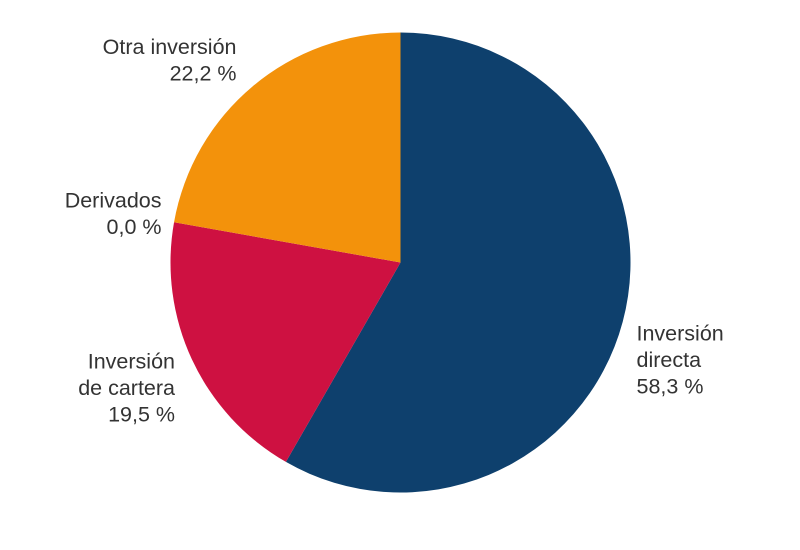 This screenshot has height=550, width=800. I want to click on pie-label-4-line-1: Otra inversión, so click(170, 47).